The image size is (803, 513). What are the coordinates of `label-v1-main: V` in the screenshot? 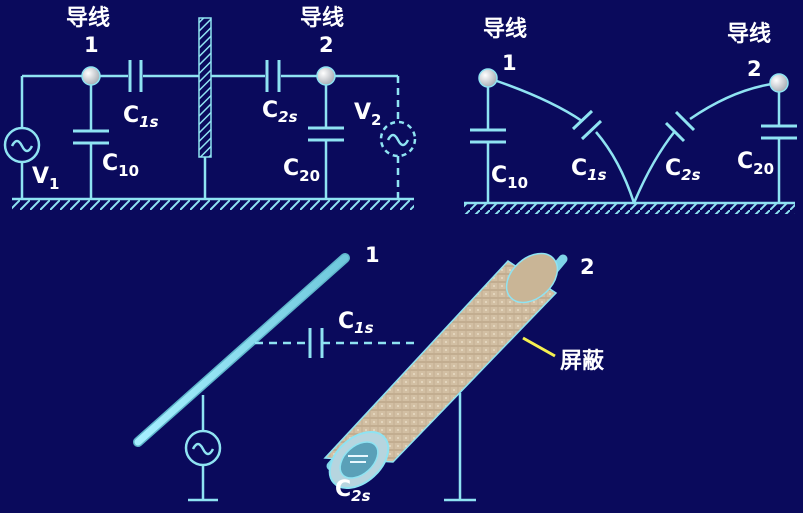 It's located at (40, 176).